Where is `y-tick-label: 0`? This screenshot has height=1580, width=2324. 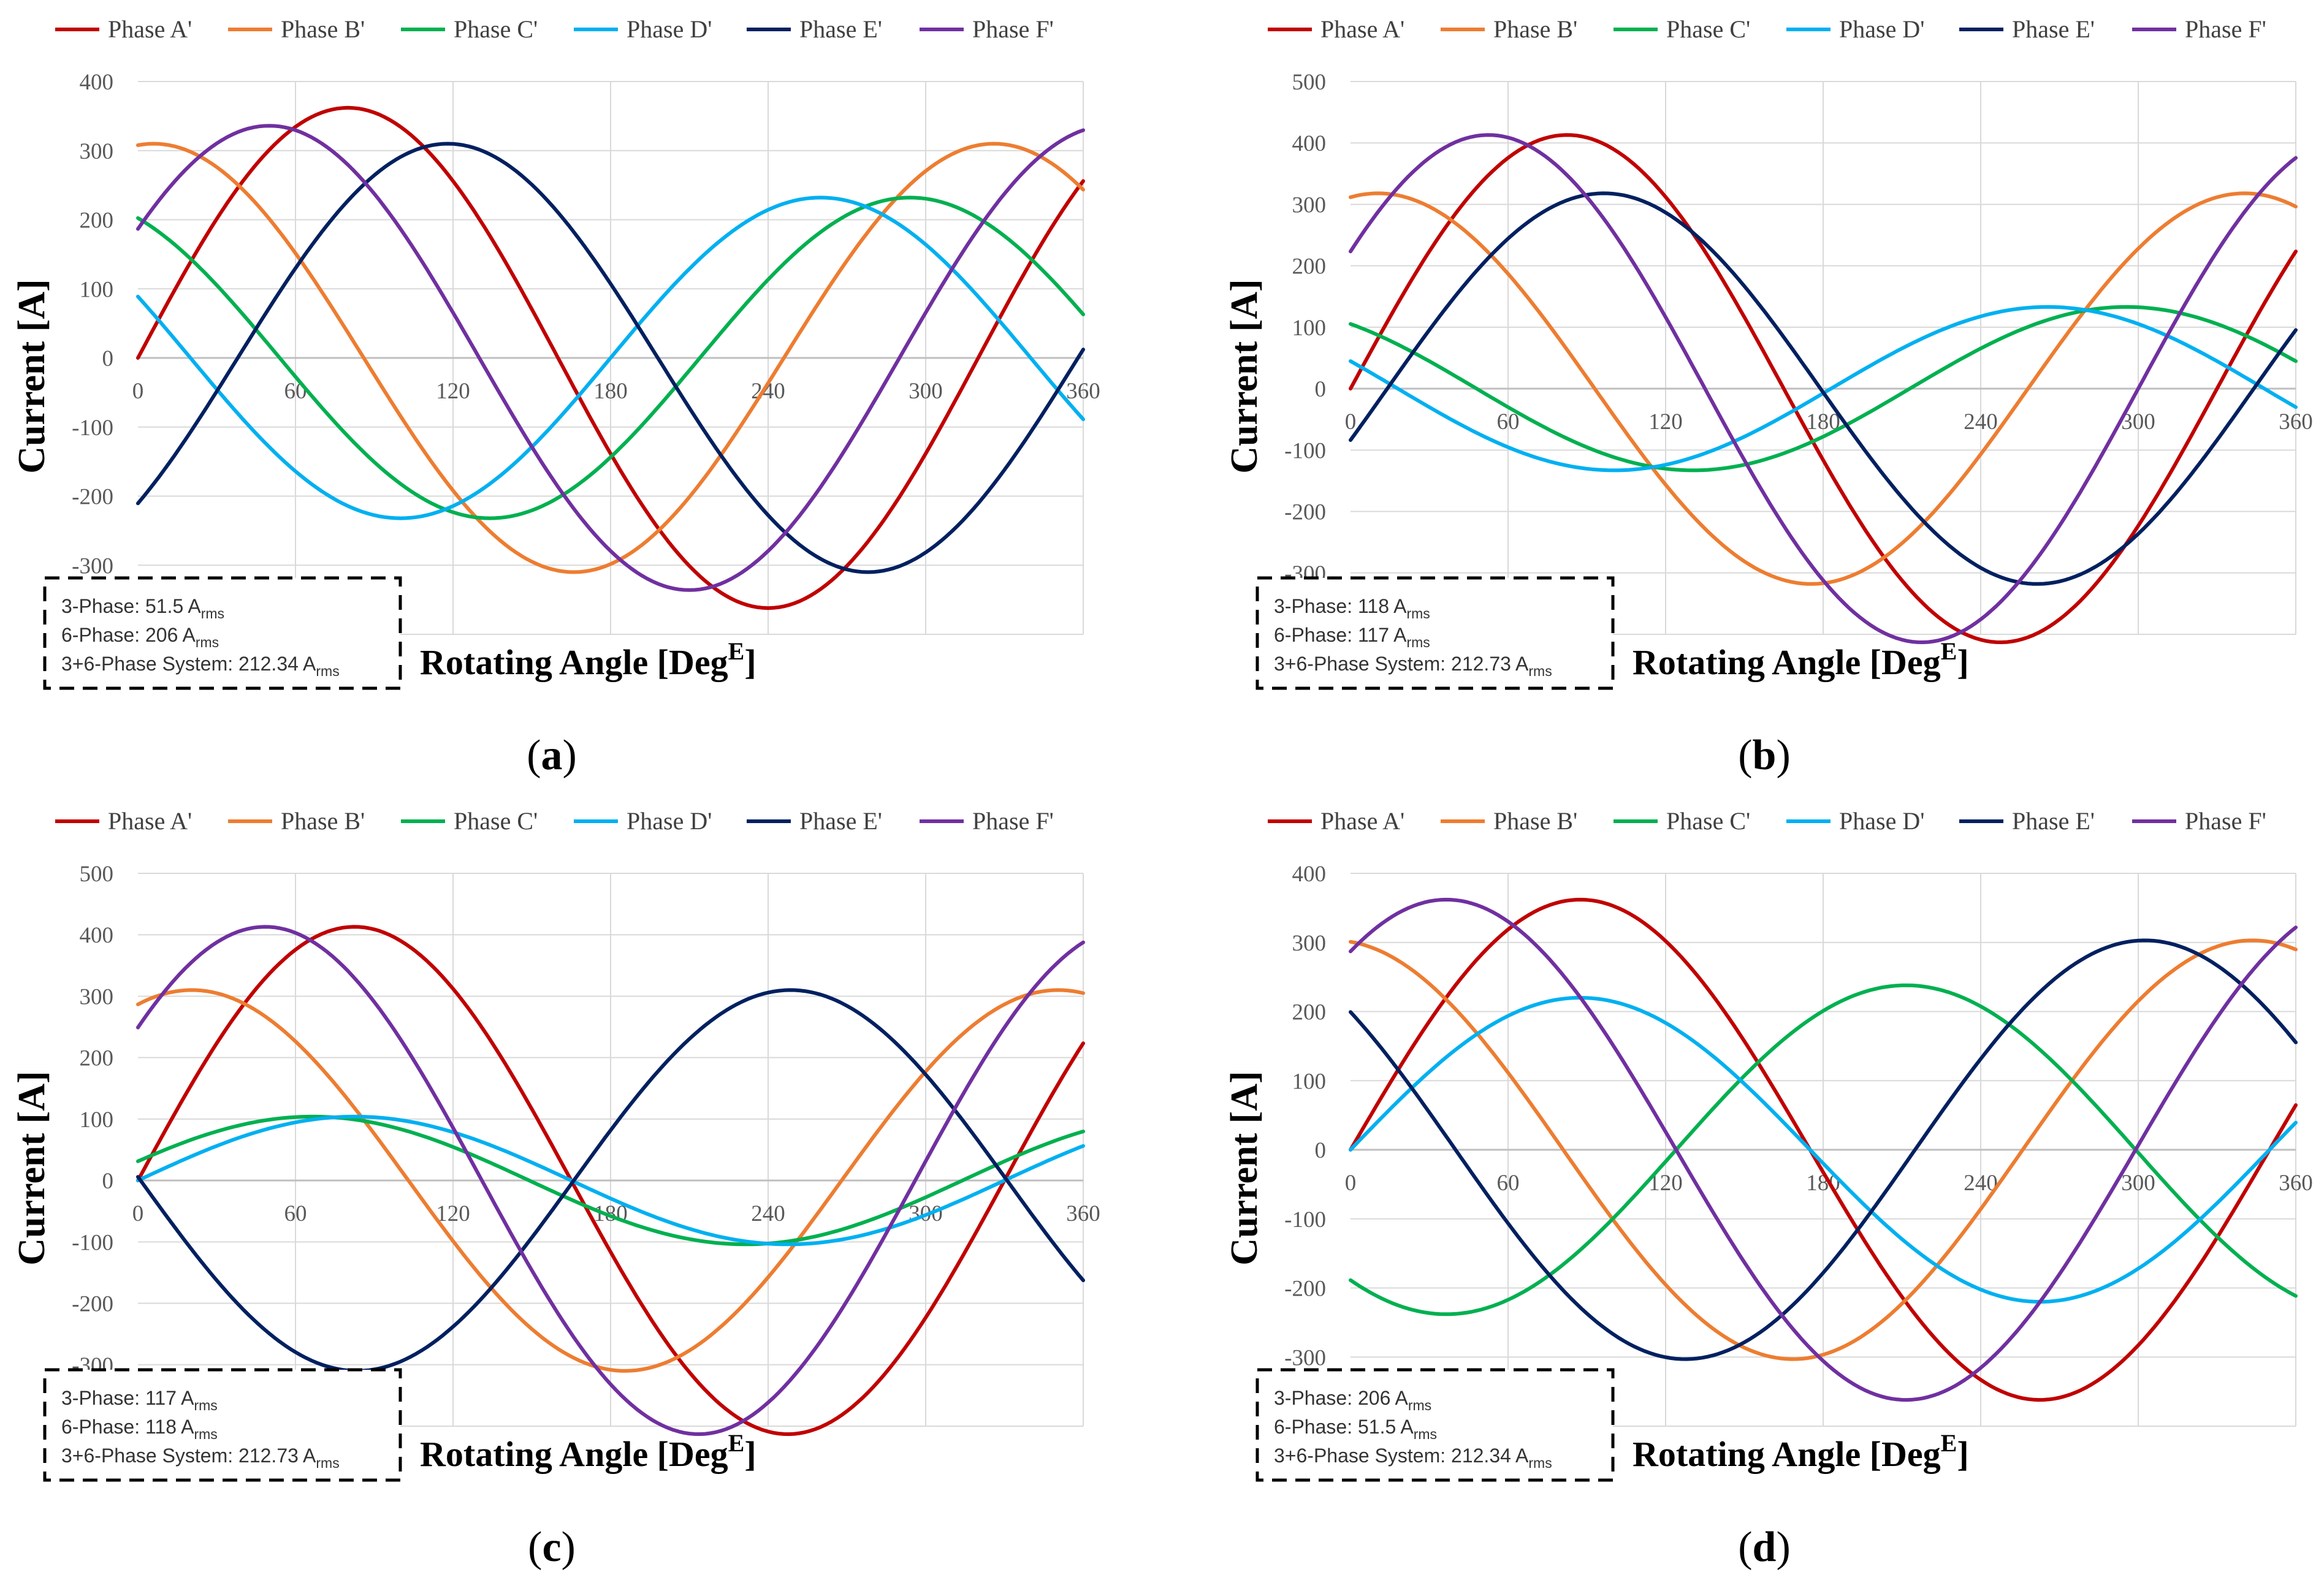
y-tick-label: 0 is located at coordinates (108, 1181).